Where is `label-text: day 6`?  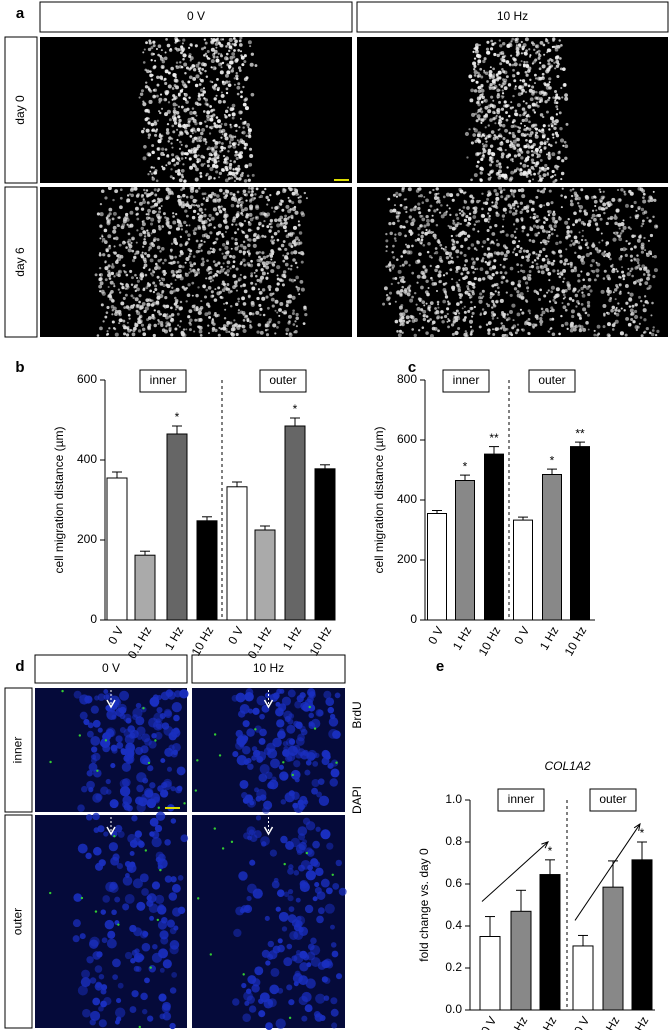
label-text: day 6 is located at coordinates (20, 262).